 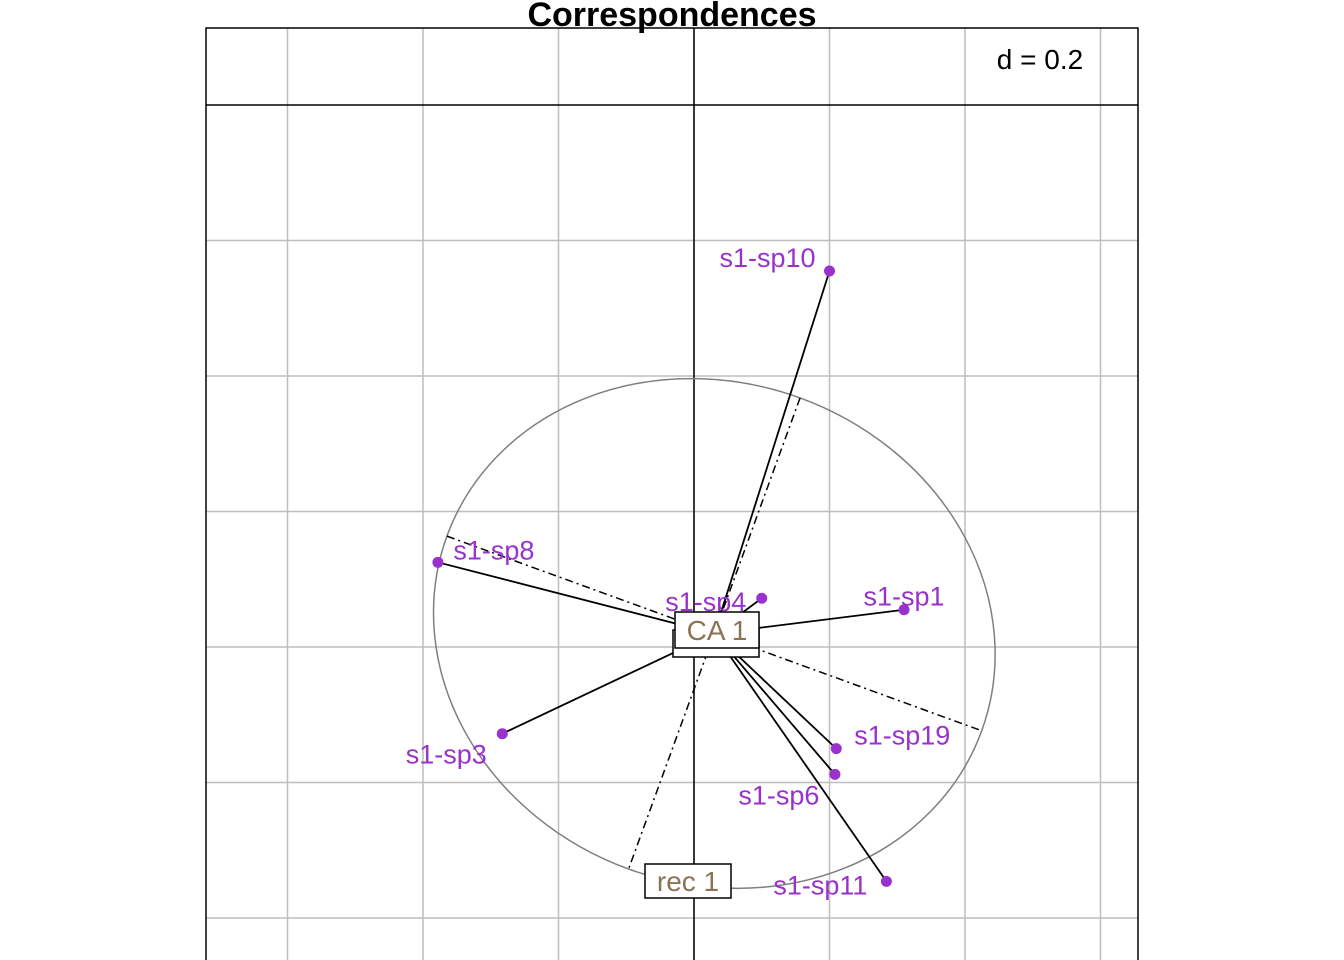 I want to click on scale-label: d = 0.2, so click(x=1040, y=59).